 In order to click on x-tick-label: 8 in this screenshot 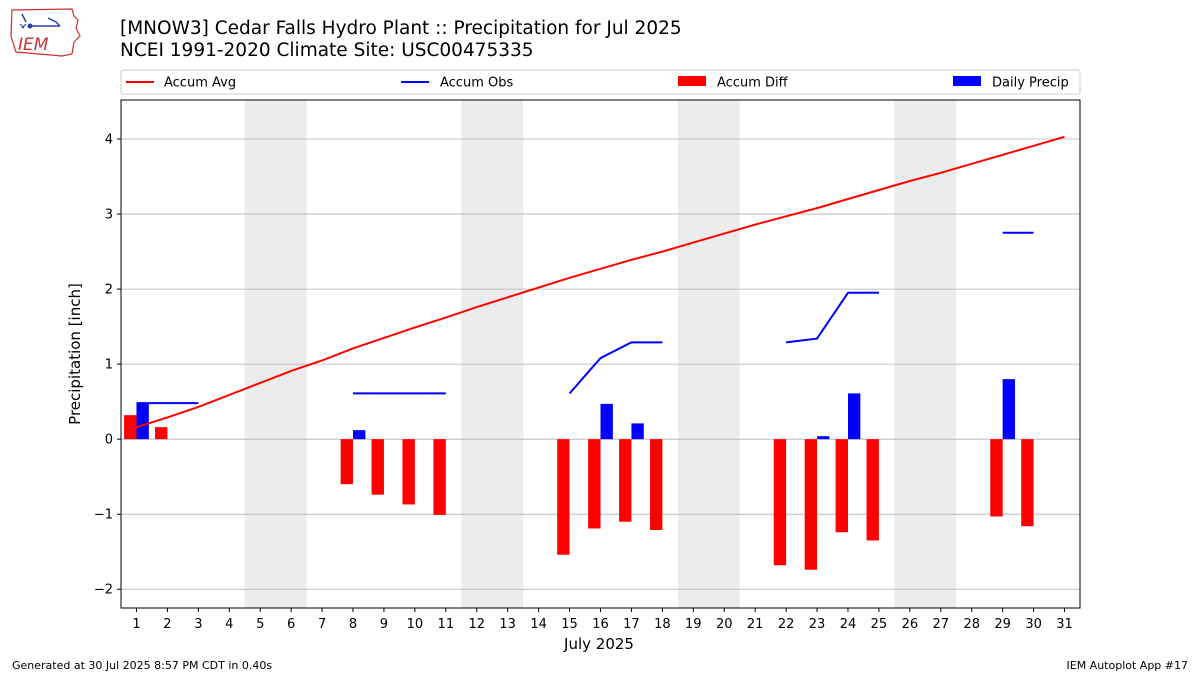, I will do `click(353, 624)`.